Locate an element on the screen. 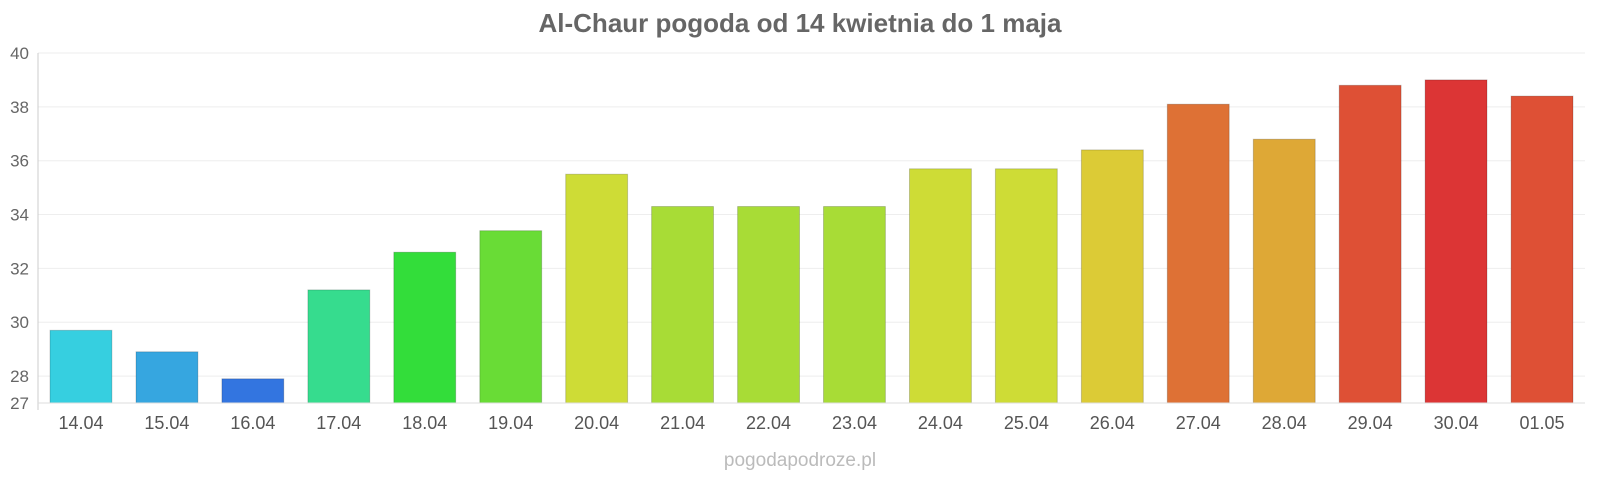 Image resolution: width=1600 pixels, height=480 pixels. bar-22.04 is located at coordinates (768, 305).